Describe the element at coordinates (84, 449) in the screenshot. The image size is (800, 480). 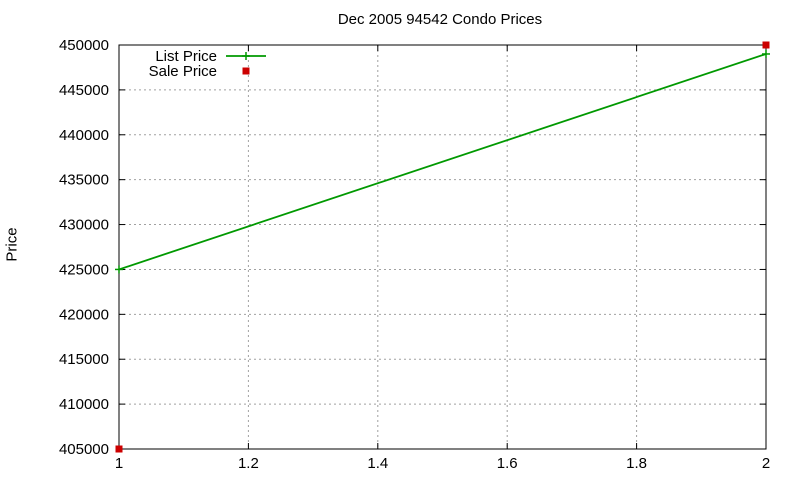
I see `y-tick-label: 405000` at that location.